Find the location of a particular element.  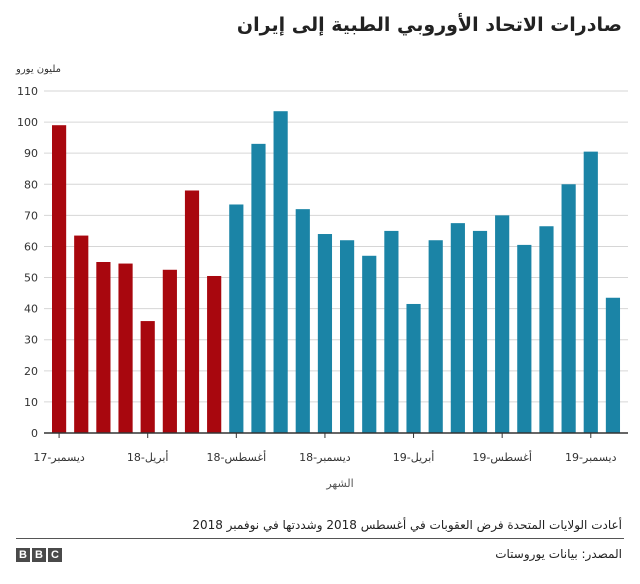

footer-divider is located at coordinates (320, 538).